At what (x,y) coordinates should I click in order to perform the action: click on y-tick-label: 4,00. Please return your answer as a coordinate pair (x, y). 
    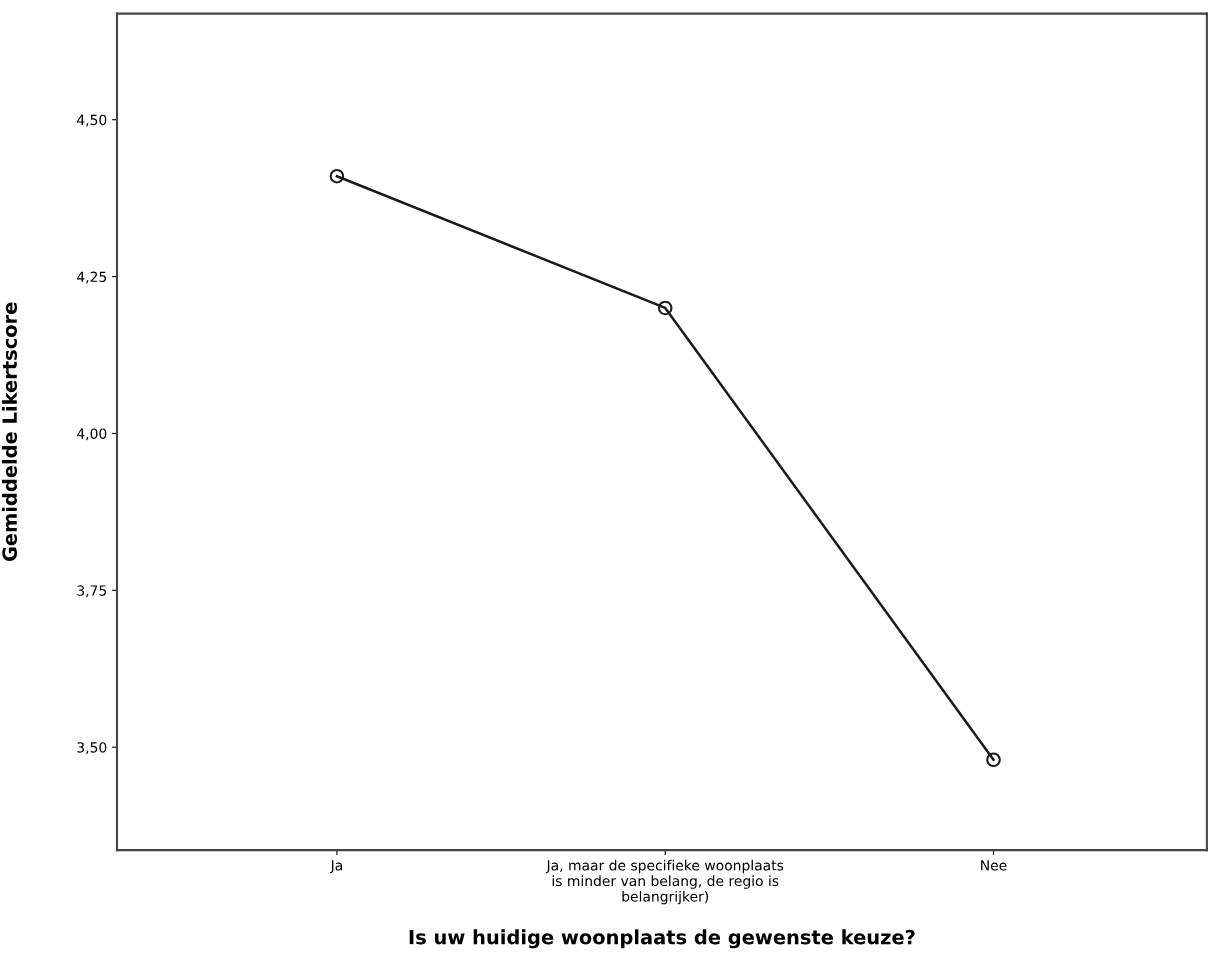
    Looking at the image, I should click on (92, 434).